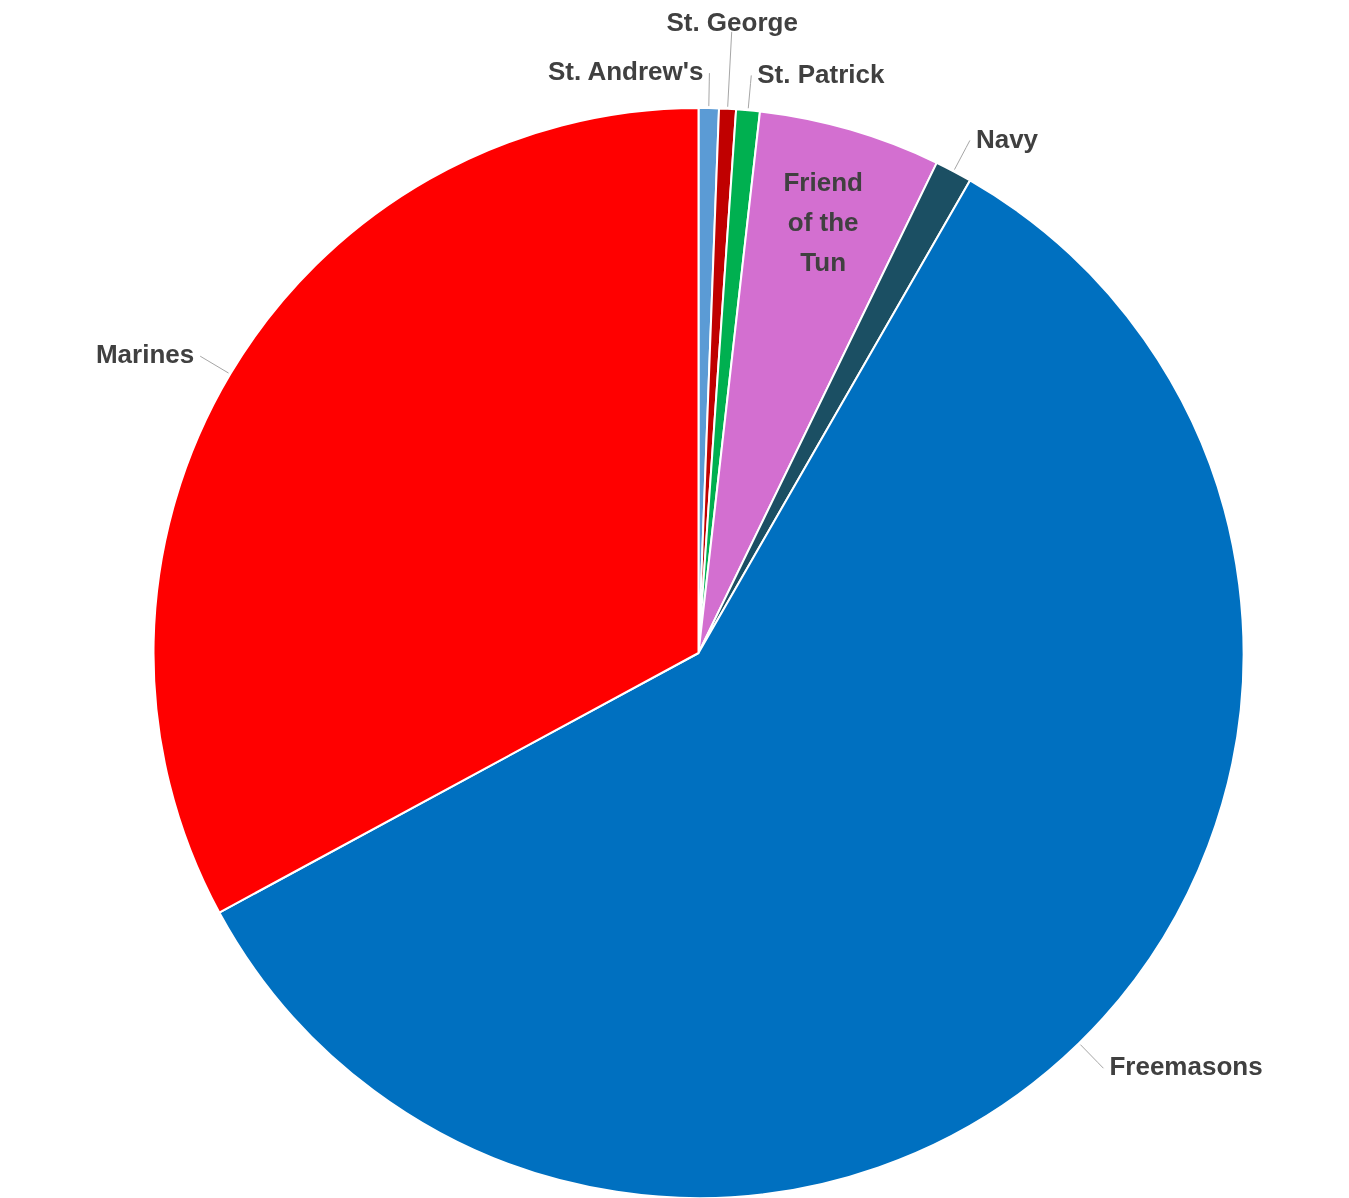 The image size is (1349, 1198). What do you see at coordinates (1186, 1066) in the screenshot?
I see `slice-label: Freemasons` at bounding box center [1186, 1066].